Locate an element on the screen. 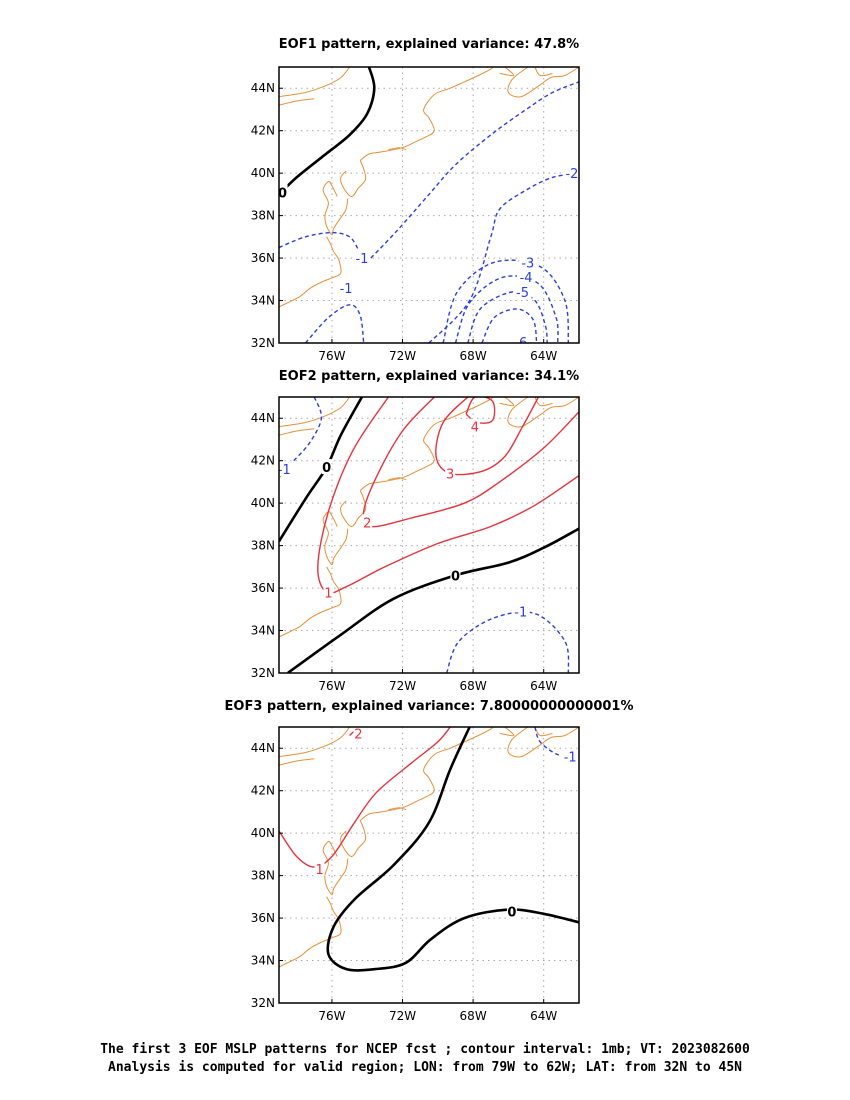 This screenshot has height=1100, width=850. map-area: -1 0 1 2 3 4 0 -1 is located at coordinates (428, 535).